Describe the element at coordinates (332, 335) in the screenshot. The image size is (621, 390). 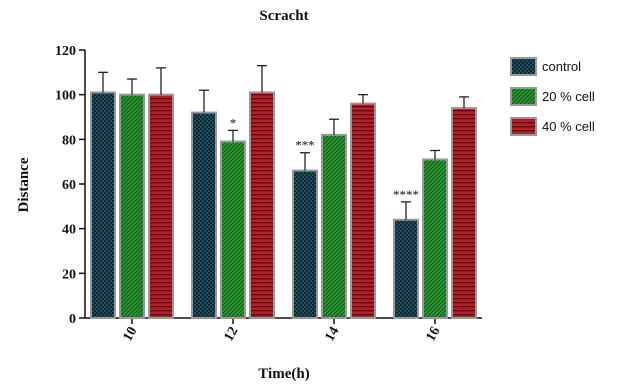
I see `x-tick-label: 14` at that location.